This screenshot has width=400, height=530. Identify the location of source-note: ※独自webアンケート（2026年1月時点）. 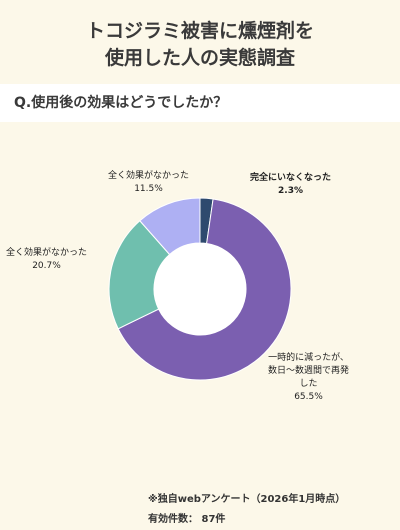
(247, 499).